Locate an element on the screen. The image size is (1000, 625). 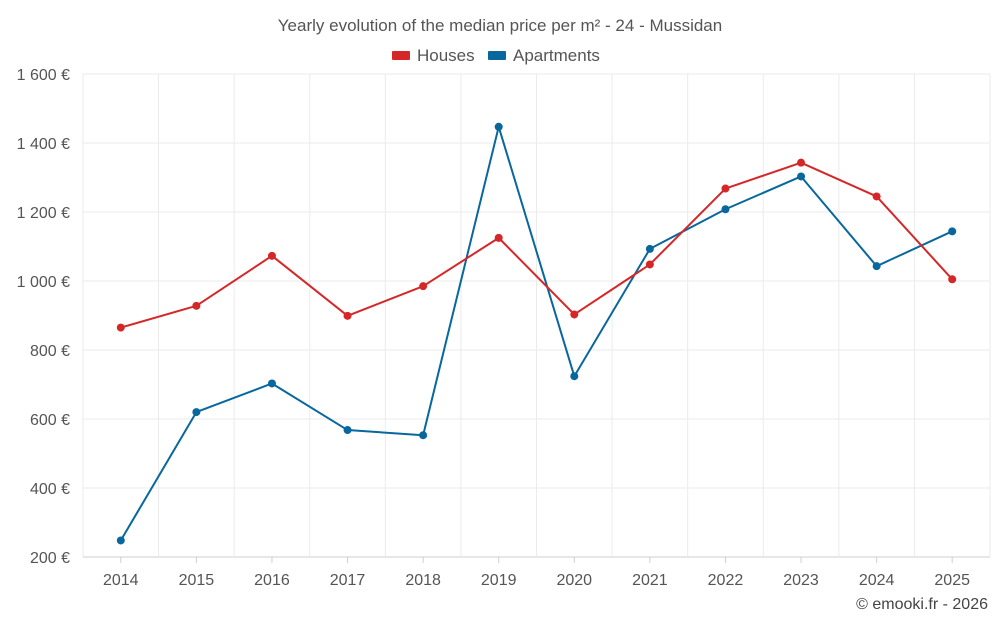
x-tick-label: 2016 is located at coordinates (272, 580).